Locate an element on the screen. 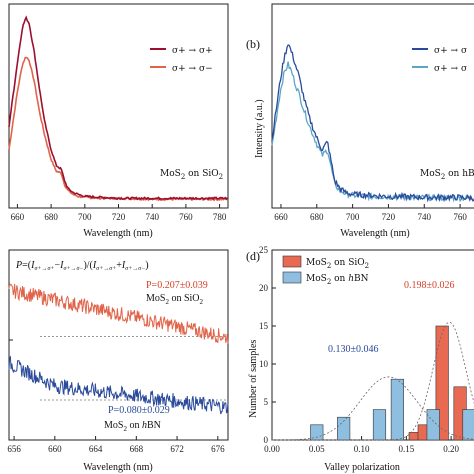 The width and height of the screenshot is (474, 474). legend-label-b-2: σ+ → σ is located at coordinates (450, 69).